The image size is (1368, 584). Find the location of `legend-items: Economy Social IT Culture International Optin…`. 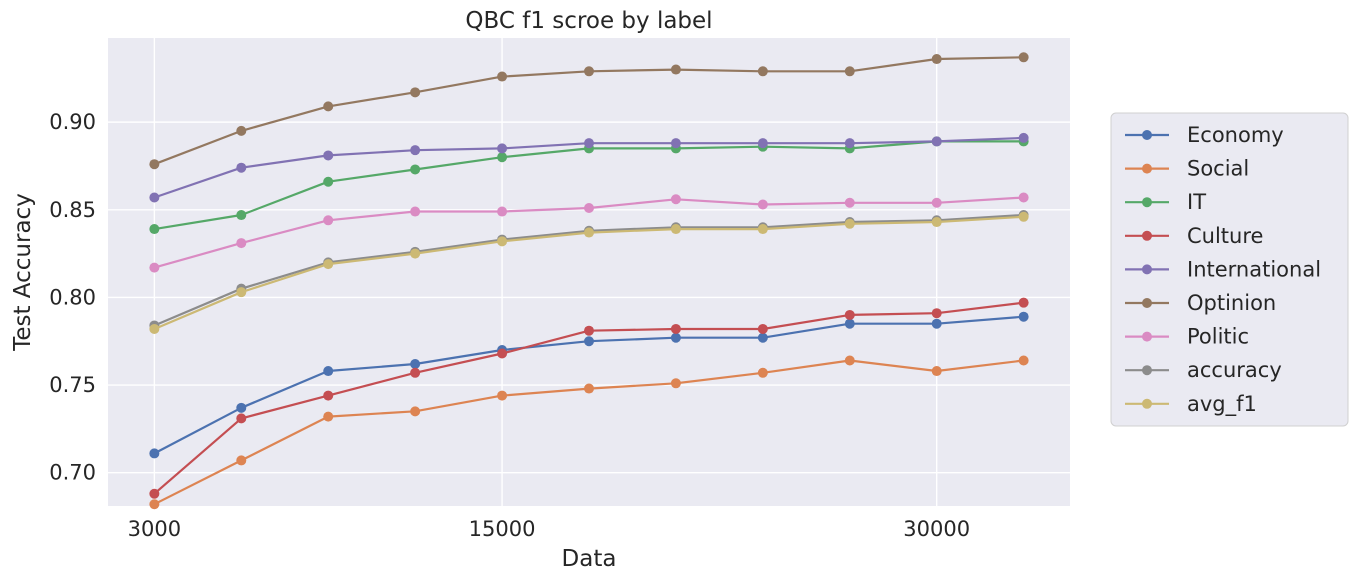

legend-items: Economy Social IT Culture International Optin… is located at coordinates (1223, 270).